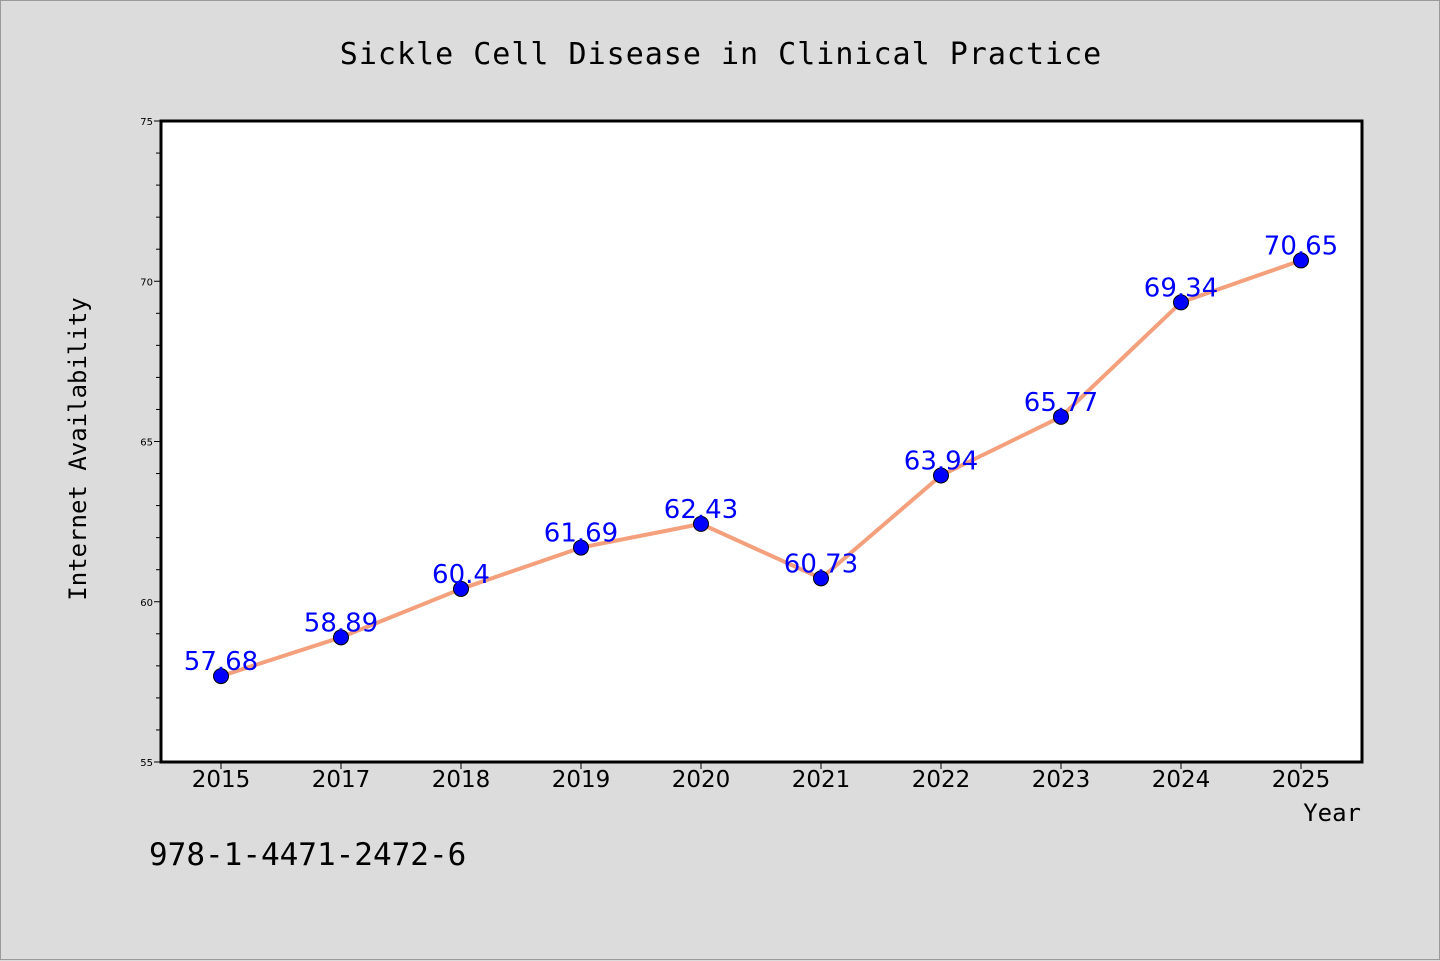 The height and width of the screenshot is (961, 1440). I want to click on y-axis: 55 60 65 70 75, so click(150, 443).